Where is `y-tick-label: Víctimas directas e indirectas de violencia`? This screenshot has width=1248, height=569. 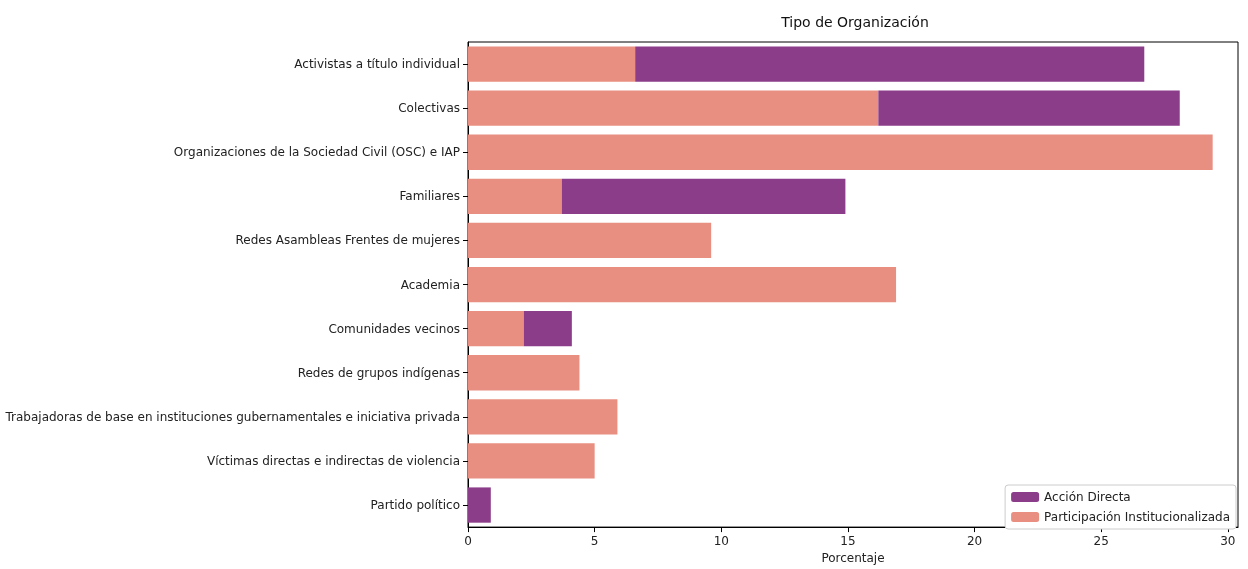 y-tick-label: Víctimas directas e indirectas de violencia is located at coordinates (333, 460).